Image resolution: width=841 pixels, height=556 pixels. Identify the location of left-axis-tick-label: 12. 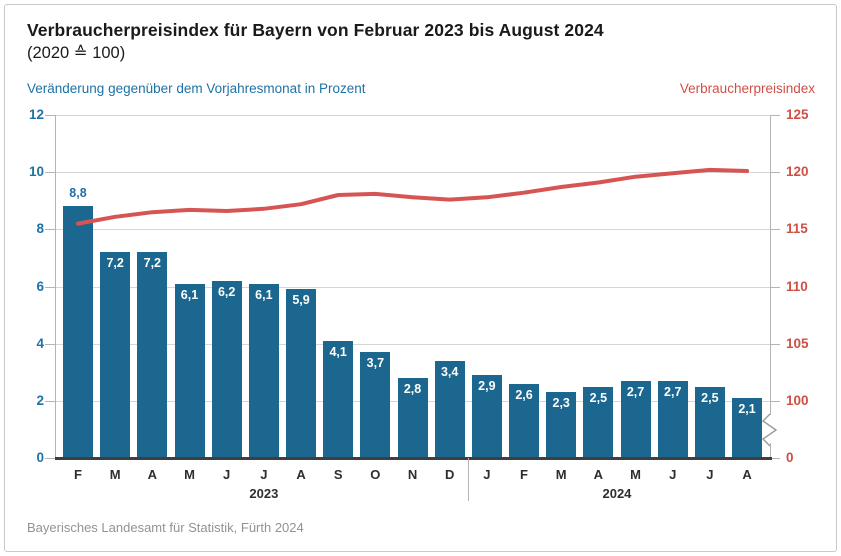
(36, 114).